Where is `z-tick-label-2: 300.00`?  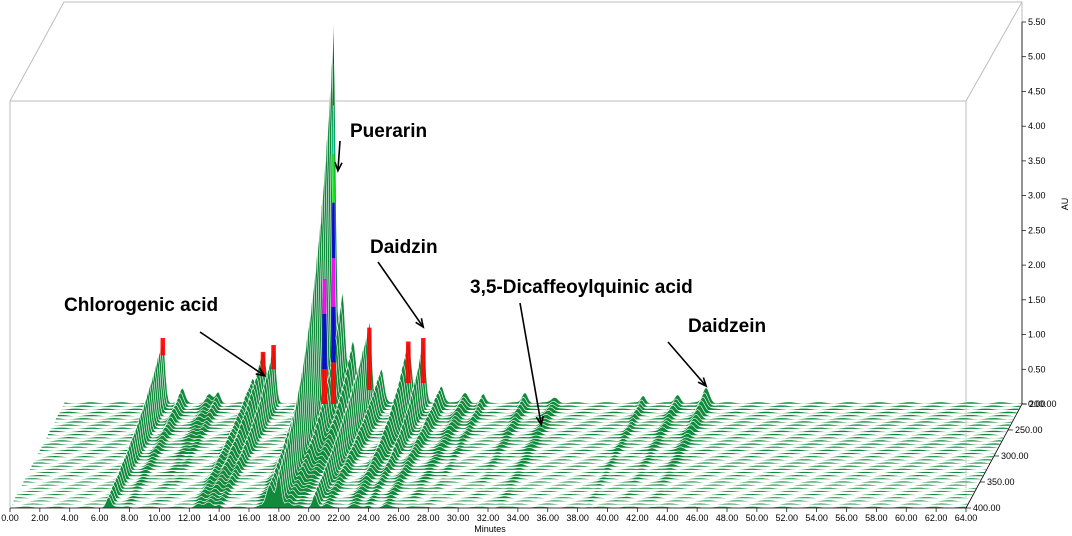
z-tick-label-2: 300.00 is located at coordinates (1015, 456).